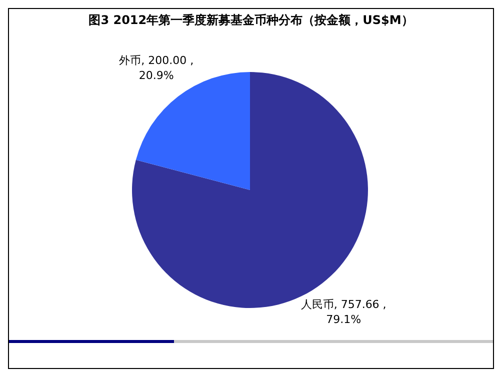  What do you see at coordinates (251, 20) in the screenshot?
I see `chart-title: 图3 2012年第一季度新募基金币种分布（按金额，US$M）` at bounding box center [251, 20].